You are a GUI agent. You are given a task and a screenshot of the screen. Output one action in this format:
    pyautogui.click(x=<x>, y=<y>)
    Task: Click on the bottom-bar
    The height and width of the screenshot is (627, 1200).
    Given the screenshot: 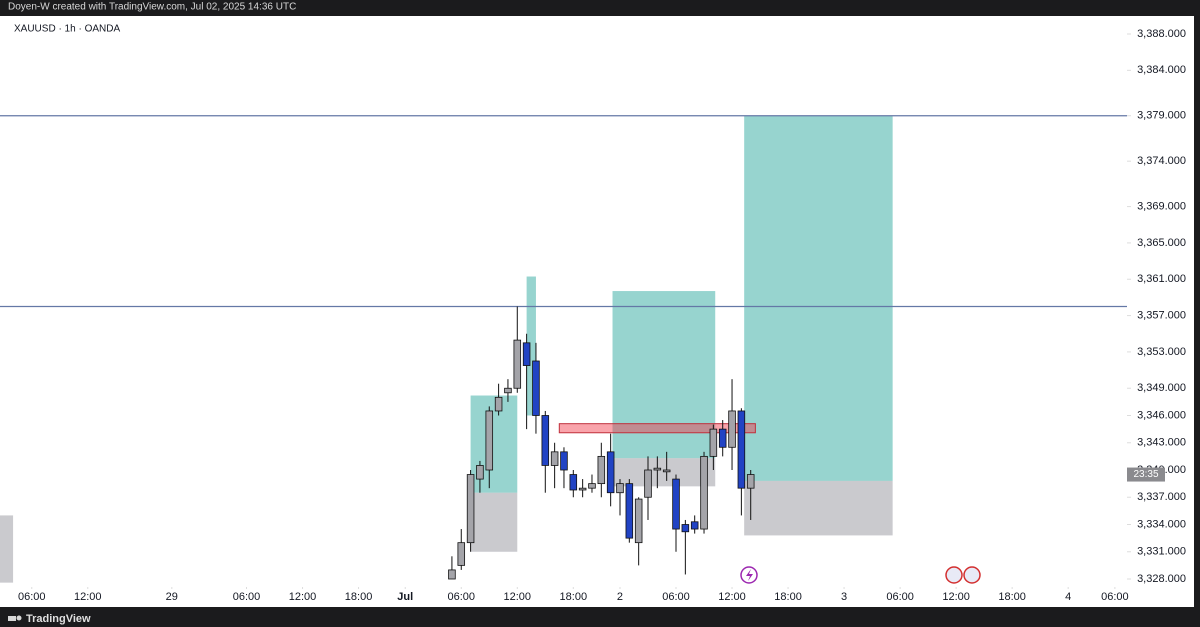 What is the action you would take?
    pyautogui.click(x=600, y=617)
    